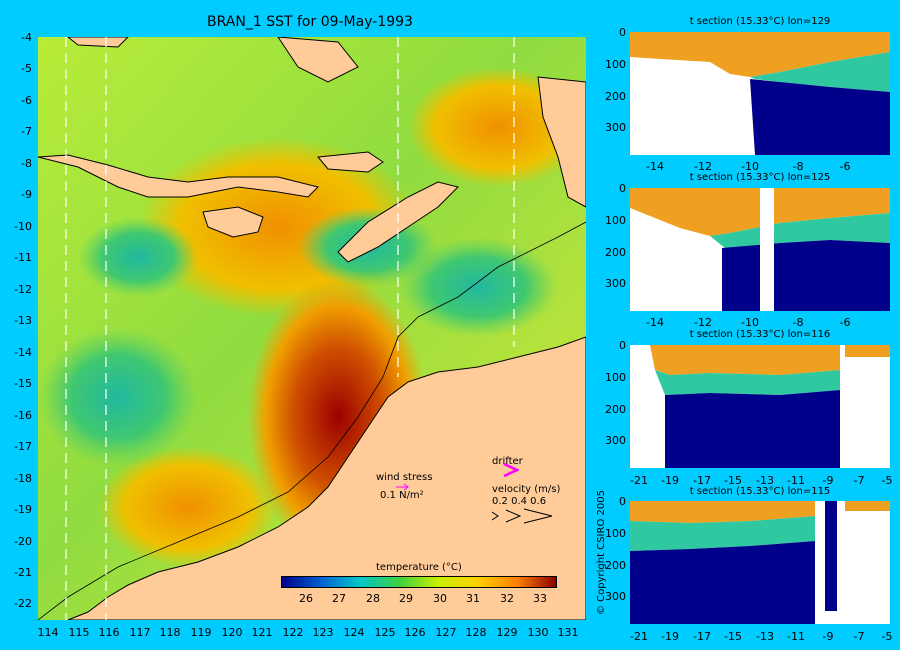 This screenshot has height=650, width=900. Describe the element at coordinates (760, 177) in the screenshot. I see `section-title-lon125: t section (15.33°C) lon=125` at that location.